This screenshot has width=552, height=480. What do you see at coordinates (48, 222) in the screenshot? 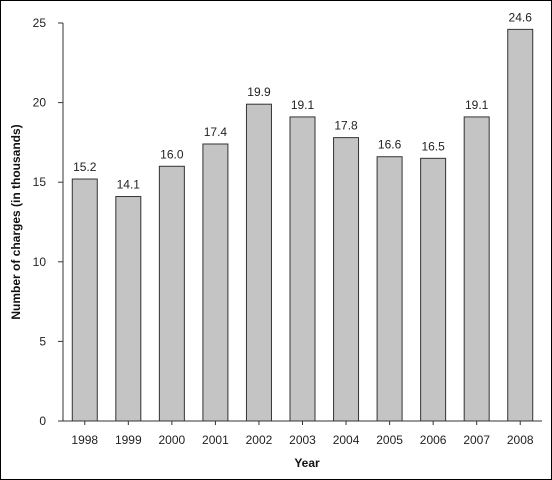
I see `y-axis: 0 5 10 15 20 25` at bounding box center [48, 222].